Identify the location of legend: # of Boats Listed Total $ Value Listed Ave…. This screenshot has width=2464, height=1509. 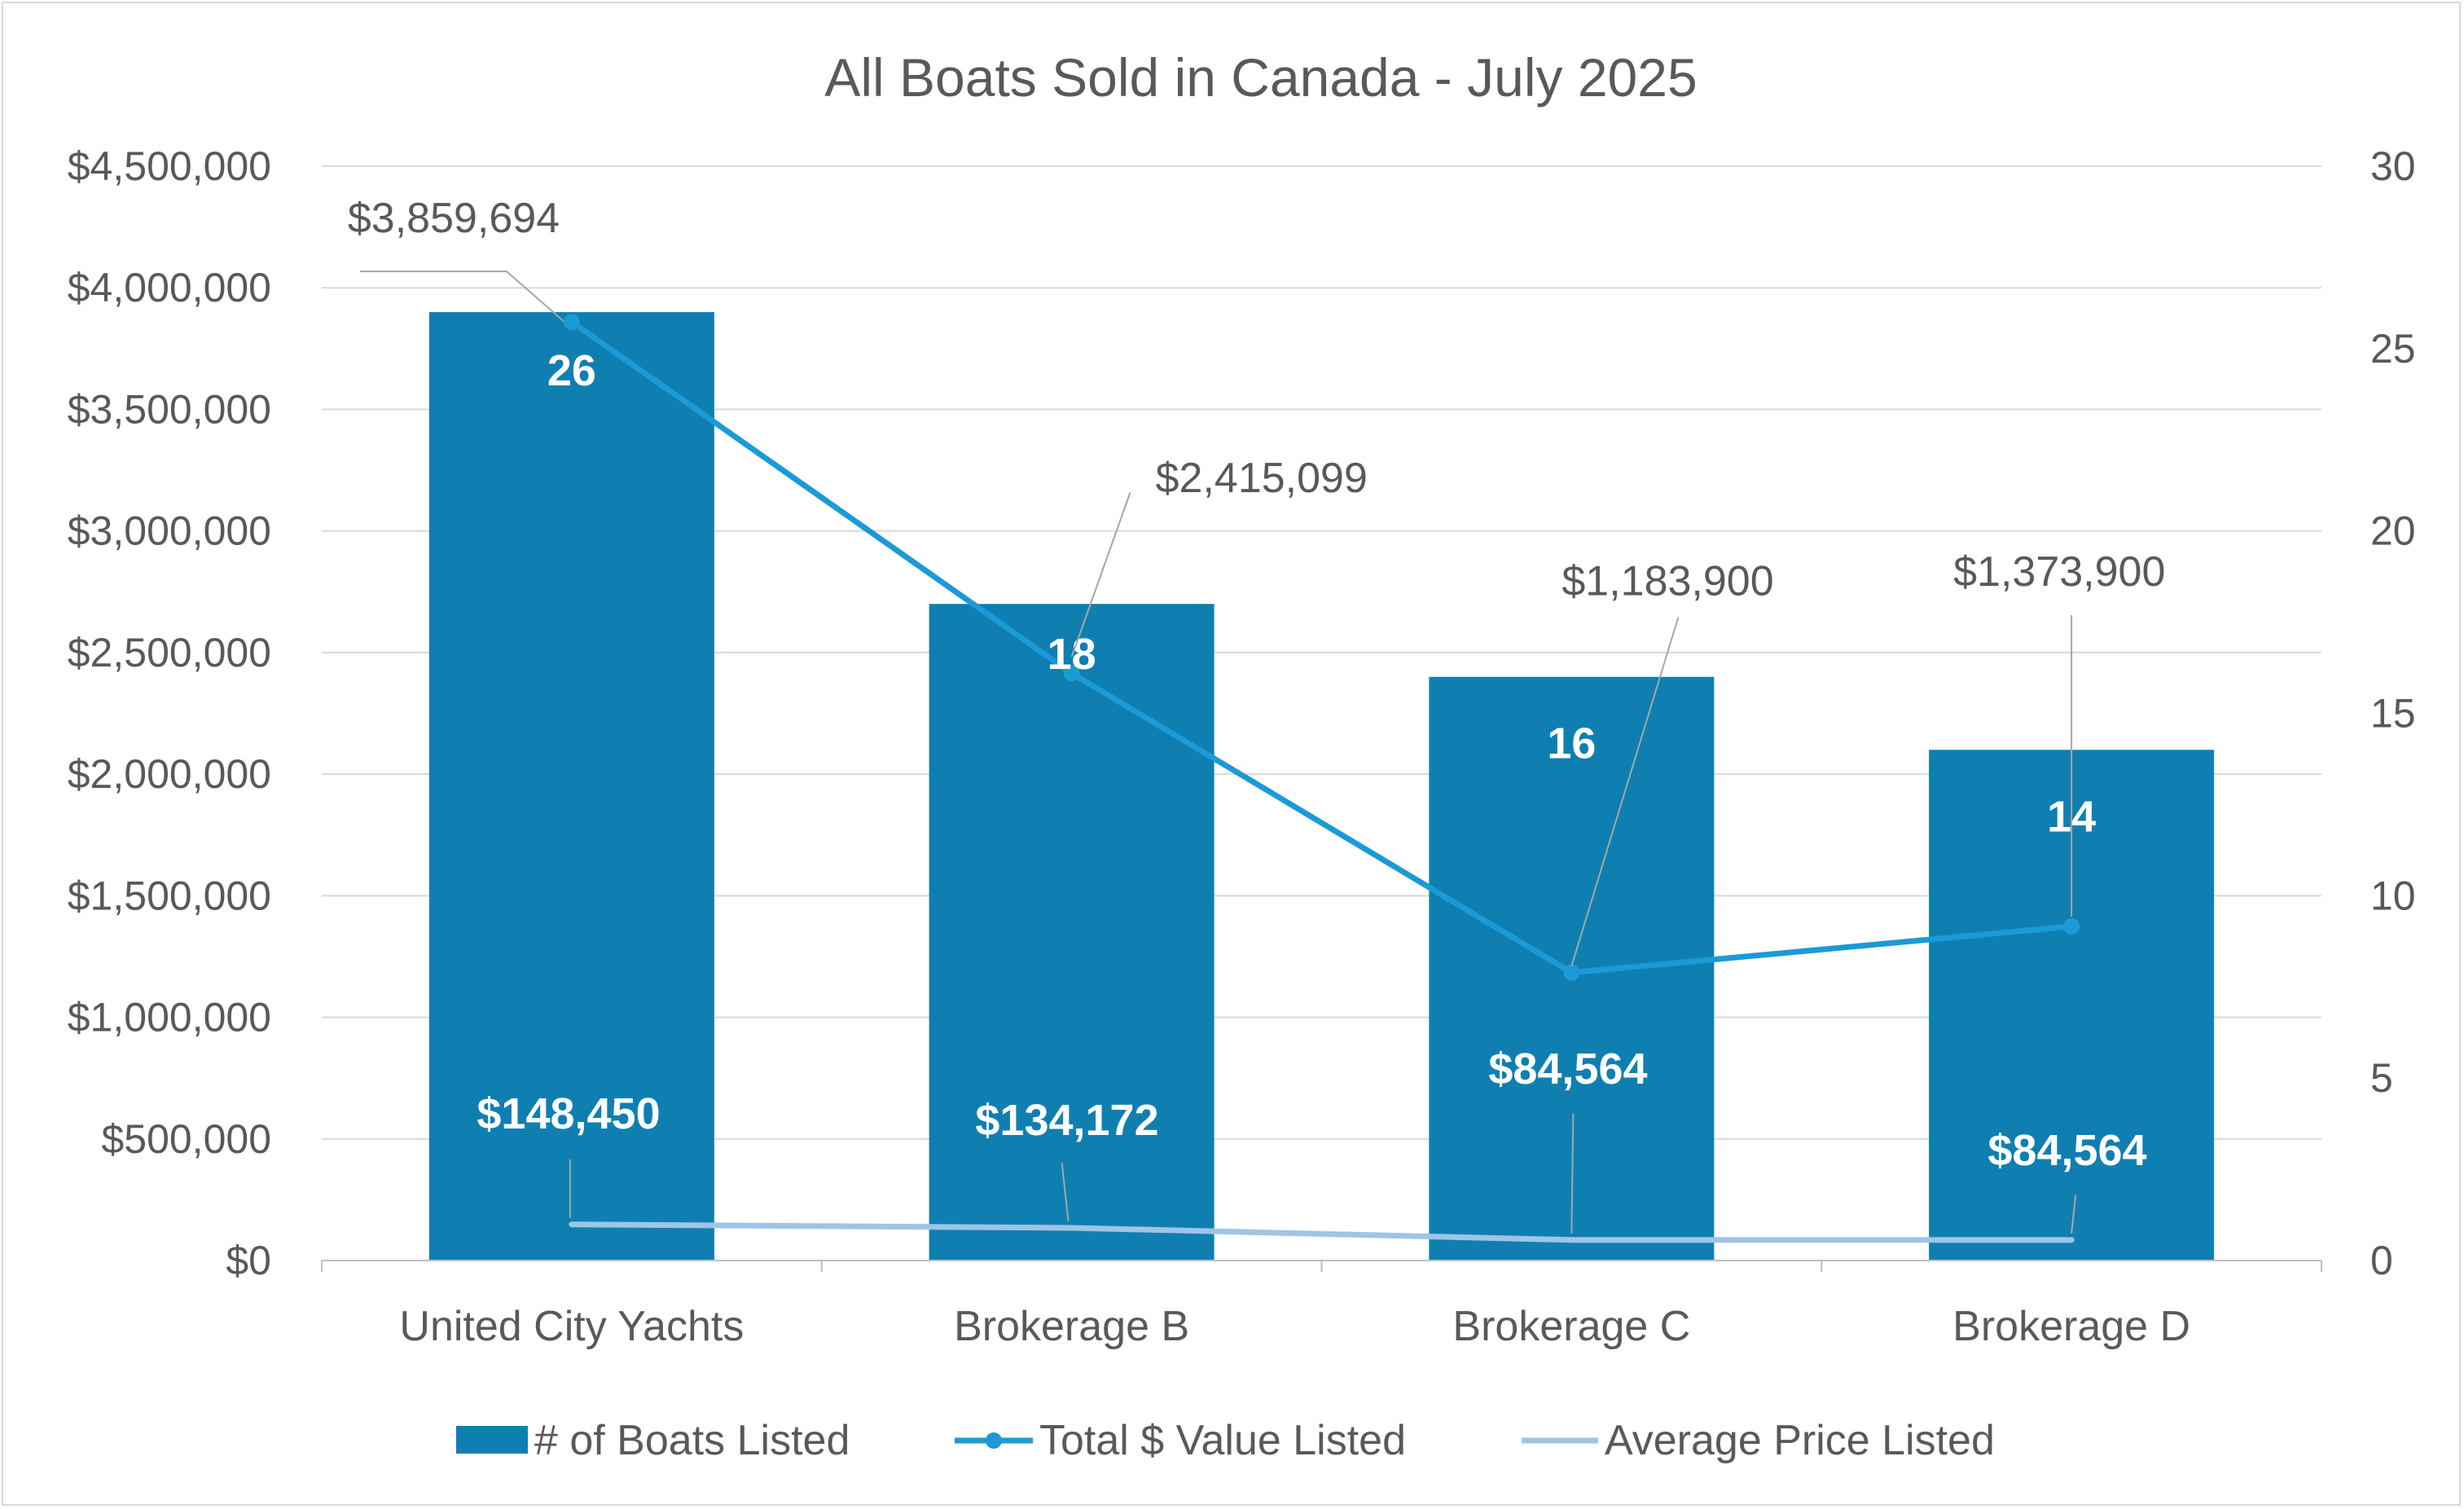
(1225, 1440).